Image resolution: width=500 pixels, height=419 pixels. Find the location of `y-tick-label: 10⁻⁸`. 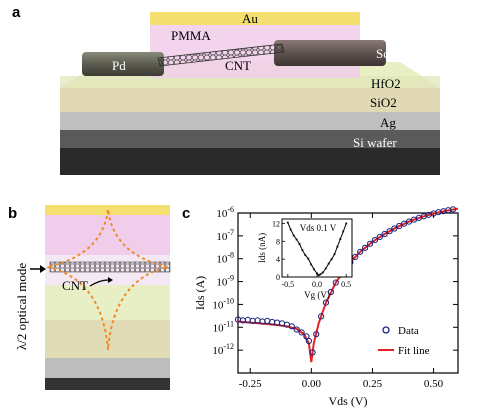

y-tick-label: 10⁻⁸ is located at coordinates (225, 258).